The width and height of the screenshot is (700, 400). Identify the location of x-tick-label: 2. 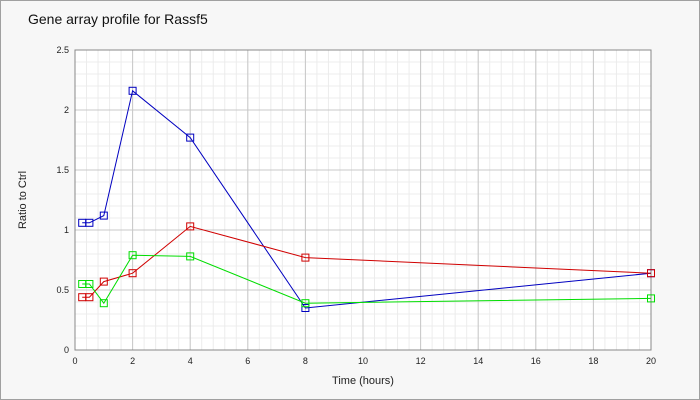
(132, 361).